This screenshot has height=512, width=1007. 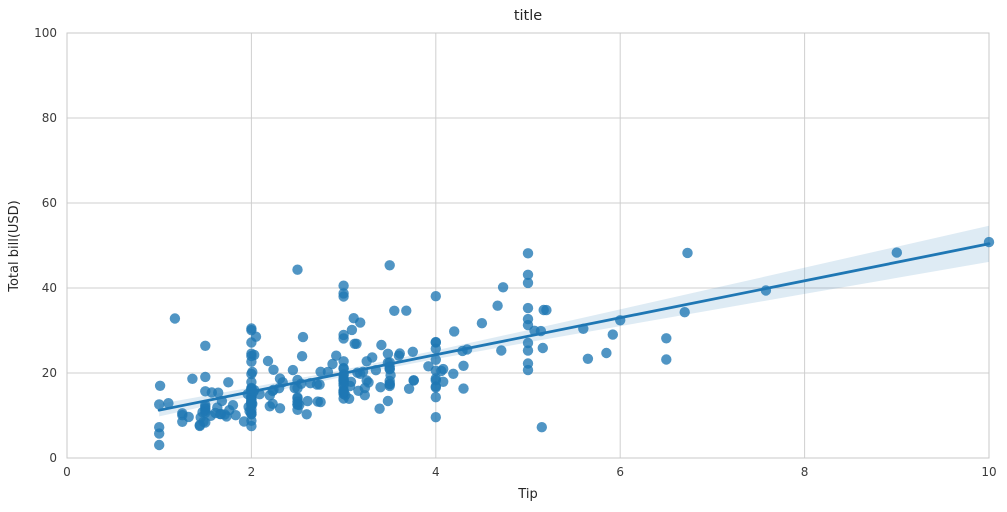 I want to click on x-tick-label: 8, so click(x=805, y=472).